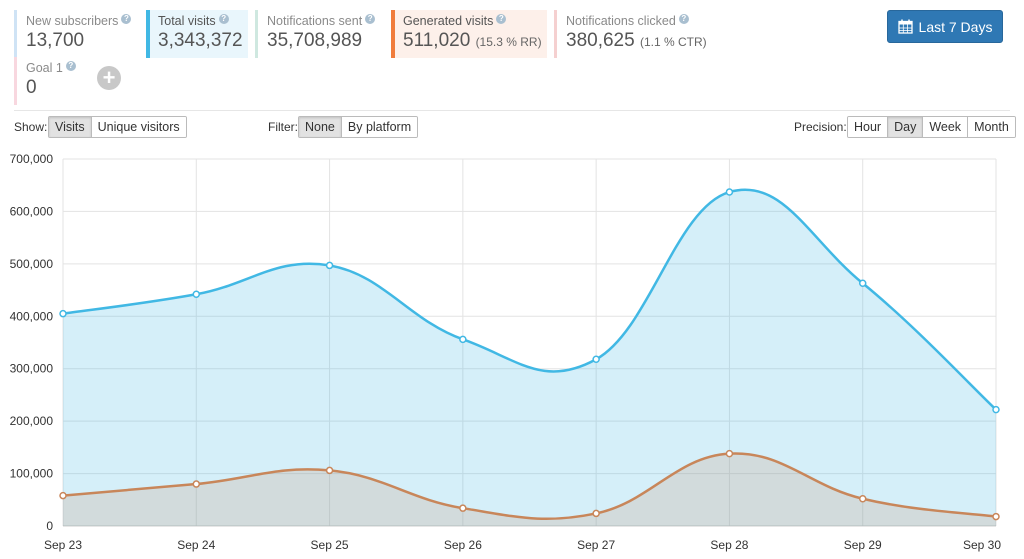 The image size is (1024, 559). What do you see at coordinates (437, 40) in the screenshot?
I see `stat-value: 511,020` at bounding box center [437, 40].